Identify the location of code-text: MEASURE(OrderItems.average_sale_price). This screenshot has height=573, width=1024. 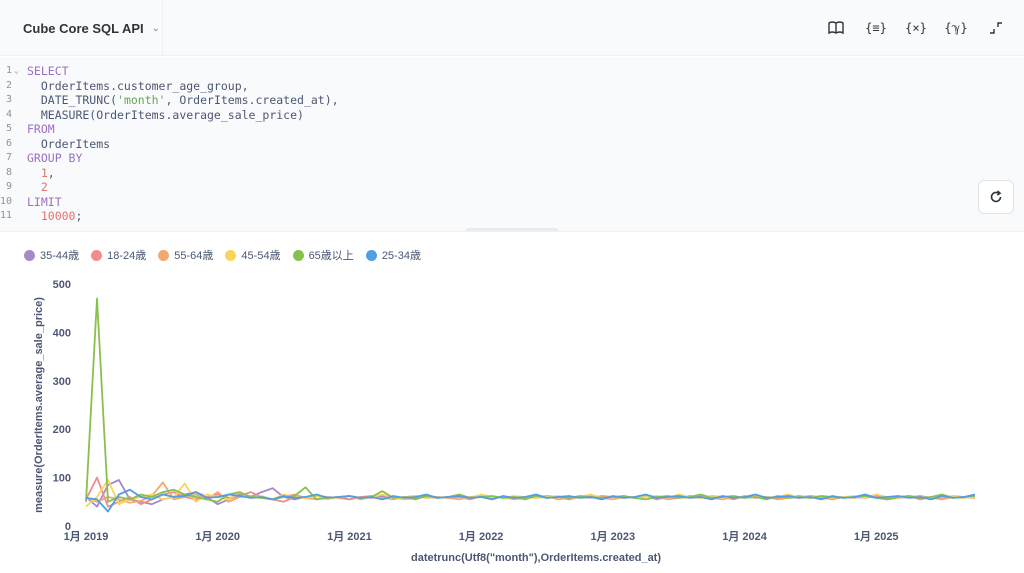
(165, 115).